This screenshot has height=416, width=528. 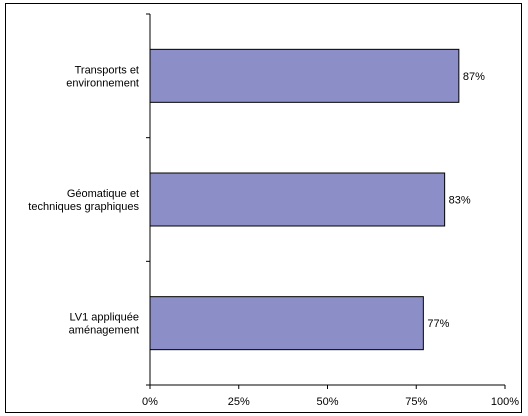 I want to click on x-tick-label: 0%, so click(x=150, y=402).